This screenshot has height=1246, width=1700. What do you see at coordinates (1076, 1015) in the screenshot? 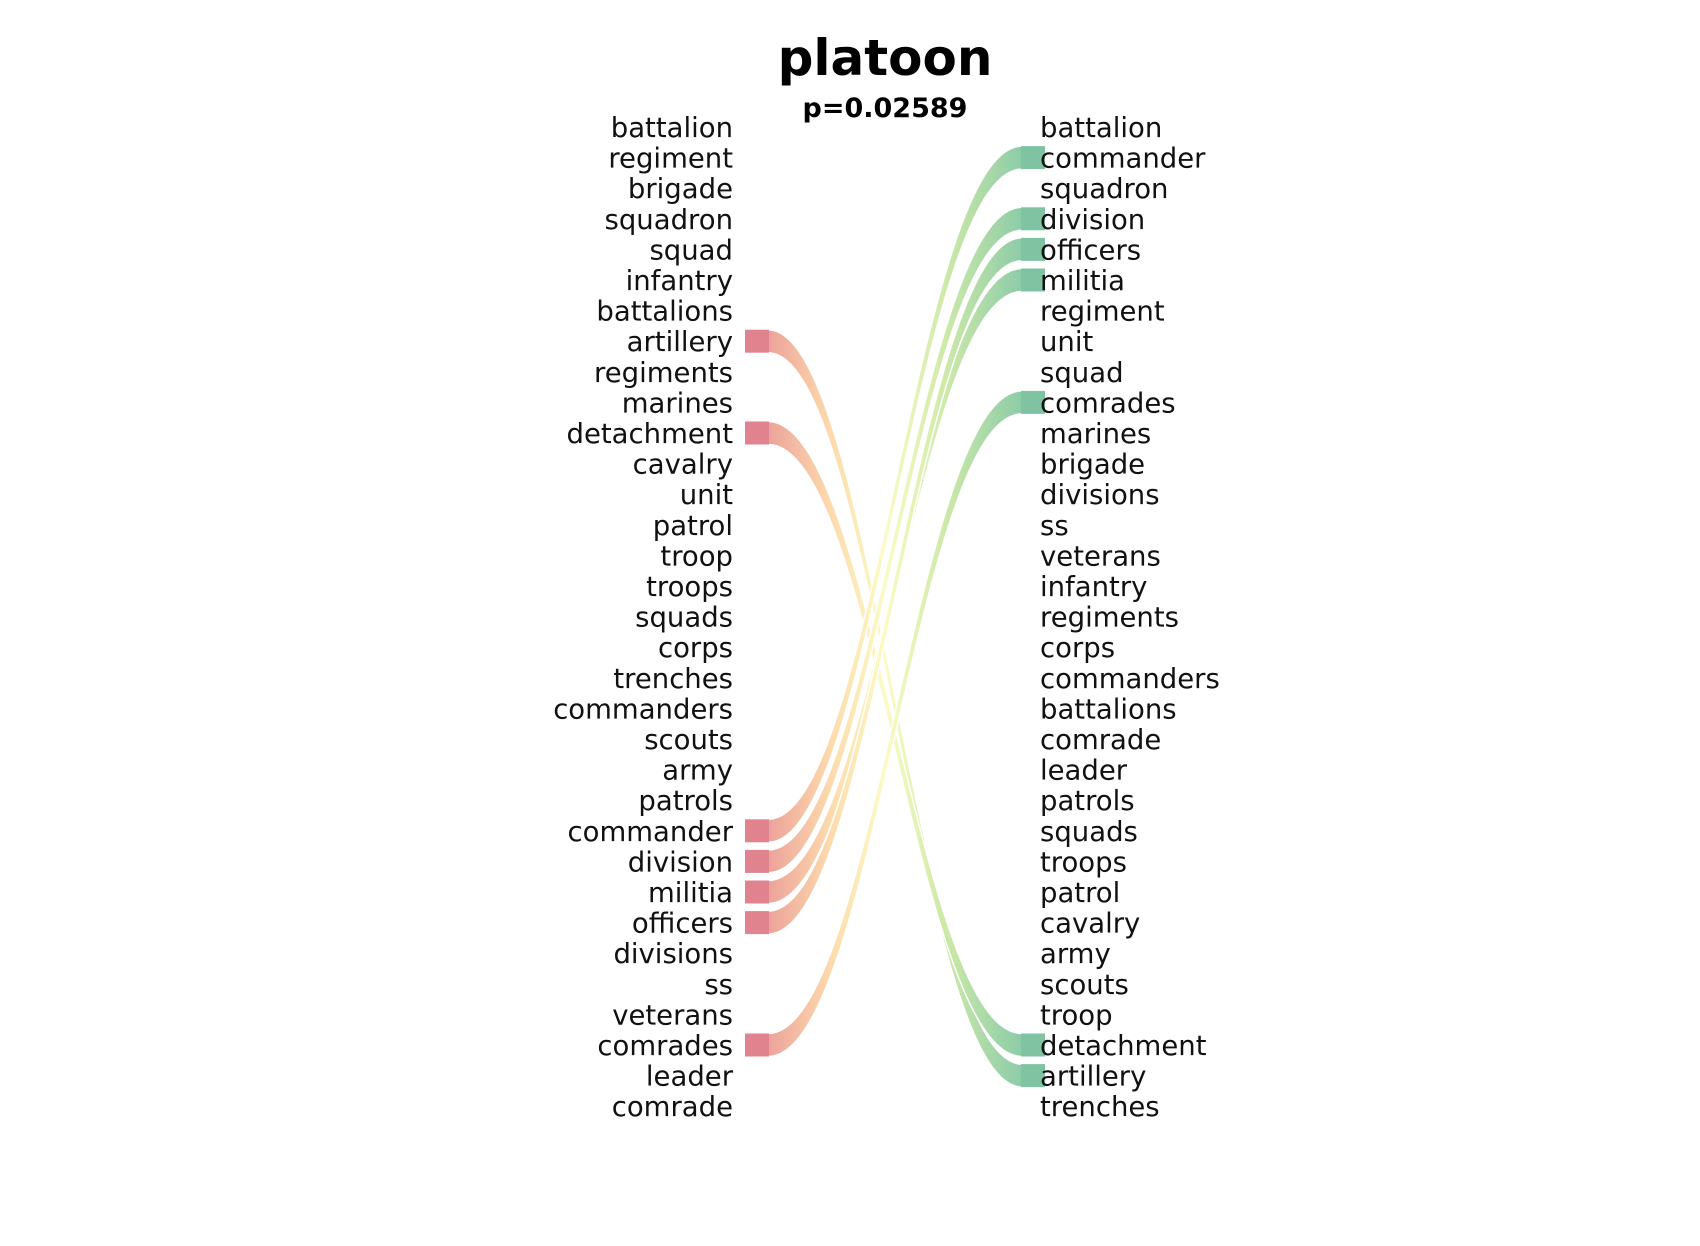
I see `right-word-label: troop` at bounding box center [1076, 1015].